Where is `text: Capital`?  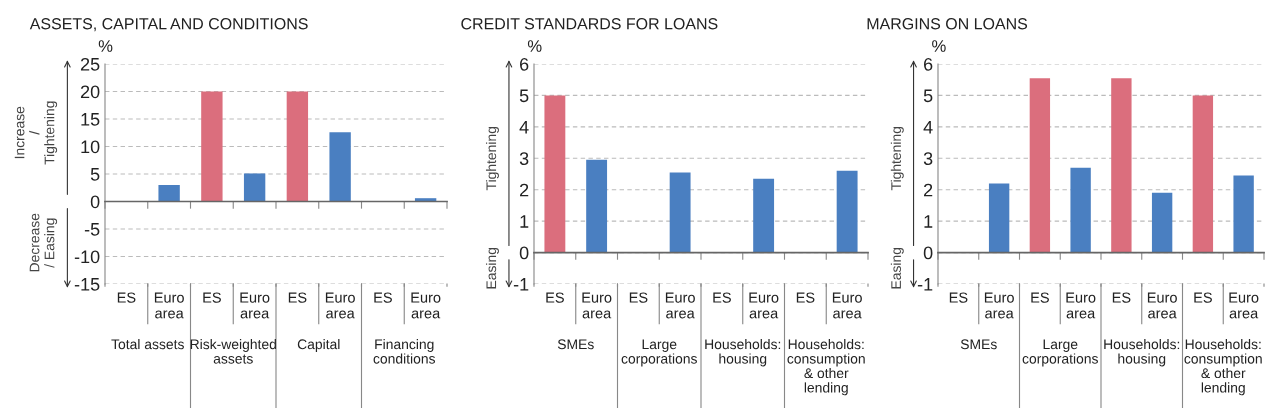
text: Capital is located at coordinates (318, 345).